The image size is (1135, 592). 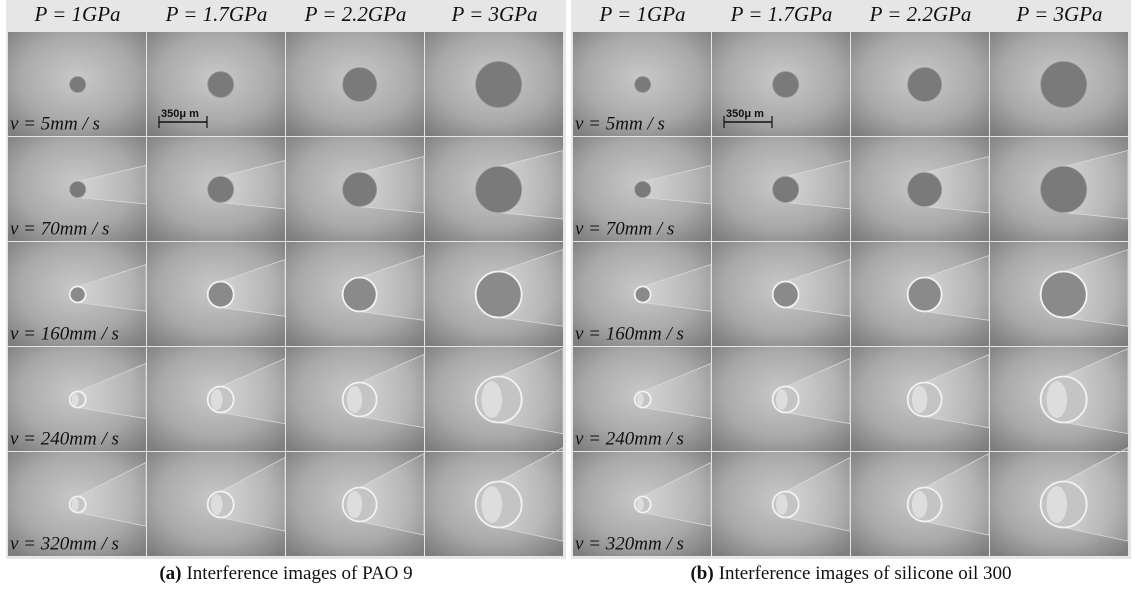 I want to click on caption-text: Interference images of silicone oil 300, so click(x=865, y=573).